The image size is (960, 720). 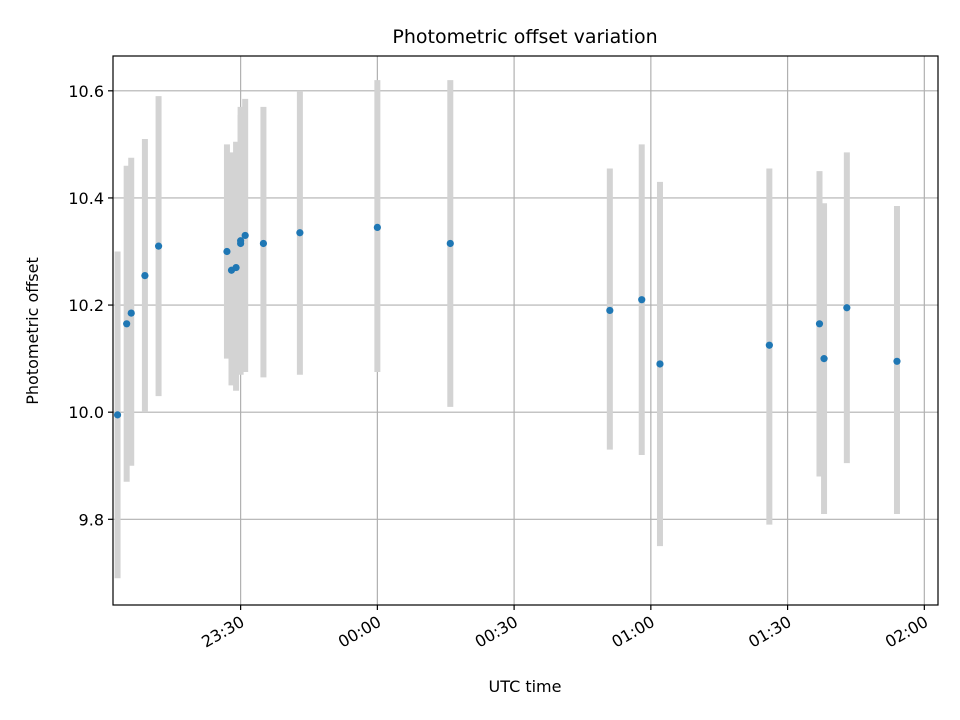 What do you see at coordinates (32, 331) in the screenshot?
I see `y-axis-label: Photometric offset` at bounding box center [32, 331].